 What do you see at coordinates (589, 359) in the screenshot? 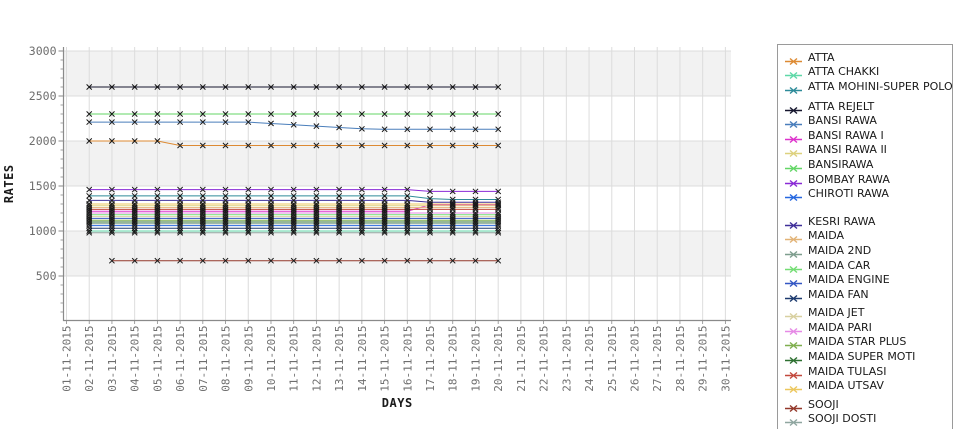
I see `x-tick-label: 24-11-2015` at bounding box center [589, 359].